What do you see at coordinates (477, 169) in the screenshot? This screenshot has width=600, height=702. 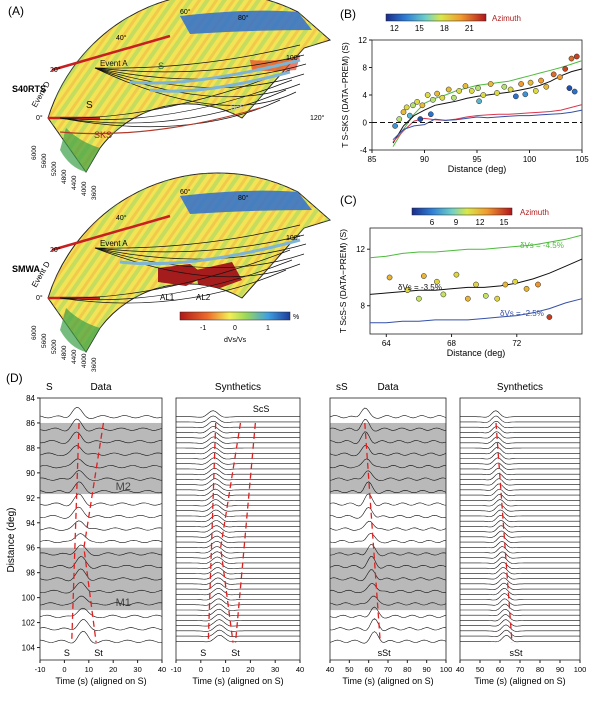 I see `x-axis-label: Distance (deg)` at bounding box center [477, 169].